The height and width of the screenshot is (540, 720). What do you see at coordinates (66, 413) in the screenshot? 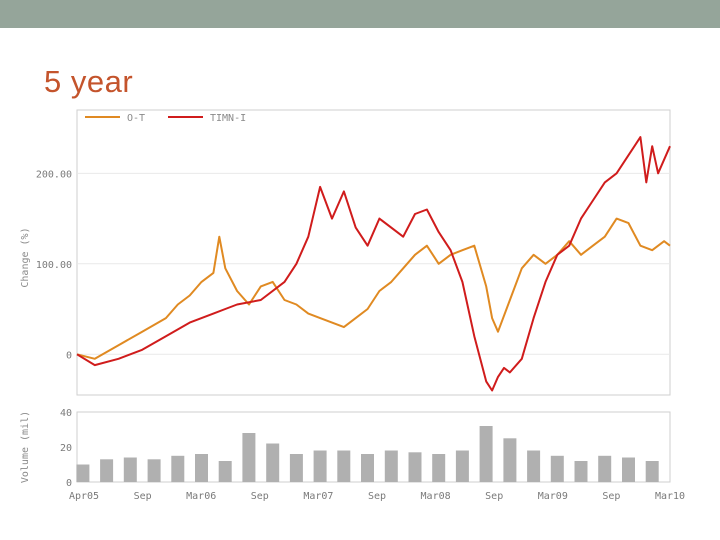
I see `volume-y-tick-label: 40` at bounding box center [66, 413].